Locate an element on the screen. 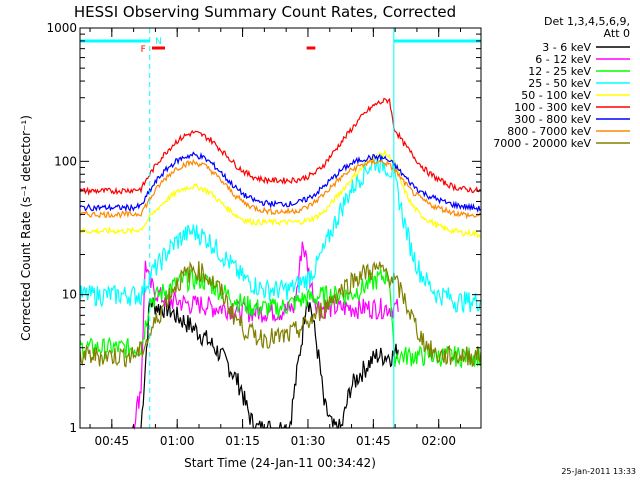 Image resolution: width=640 pixels, height=480 pixels. x-tick-label: 01:15 is located at coordinates (242, 441).